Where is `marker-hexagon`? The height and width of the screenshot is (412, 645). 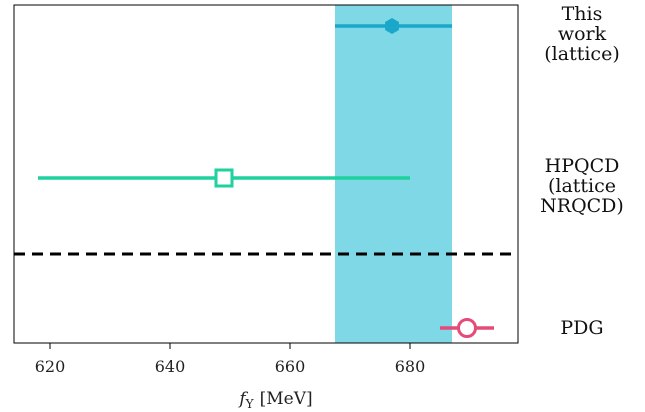 marker-hexagon is located at coordinates (392, 26).